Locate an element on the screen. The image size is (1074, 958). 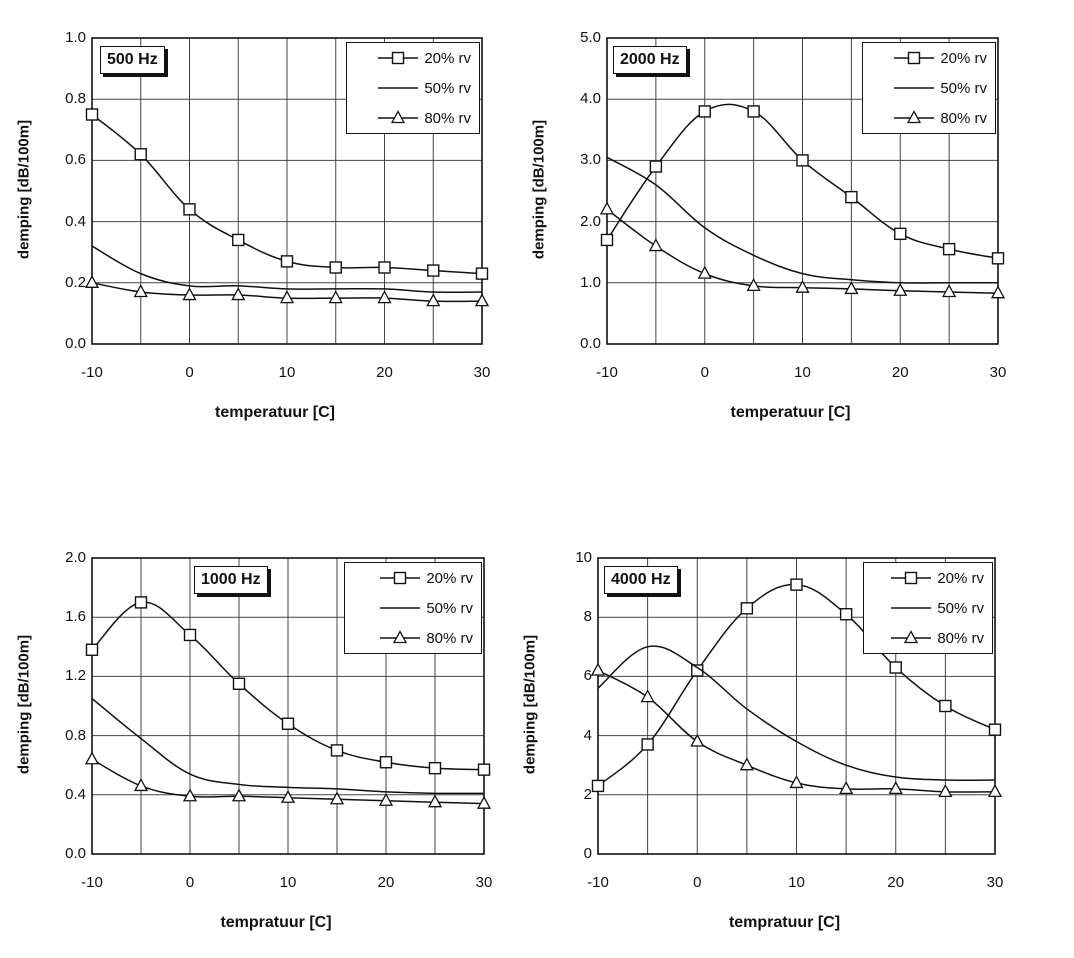
y-tick-label: 1.0 is located at coordinates (75, 37).